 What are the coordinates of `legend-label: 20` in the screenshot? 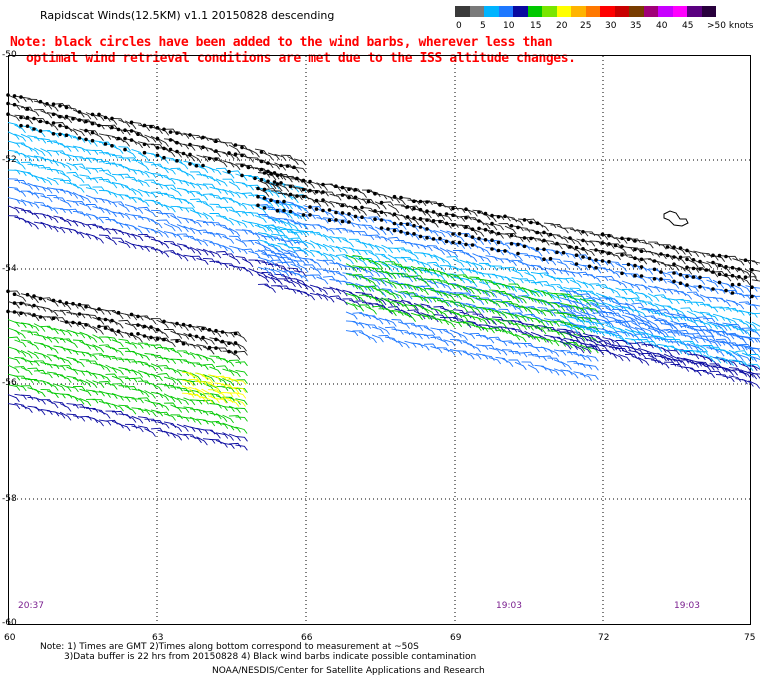 It's located at (562, 26).